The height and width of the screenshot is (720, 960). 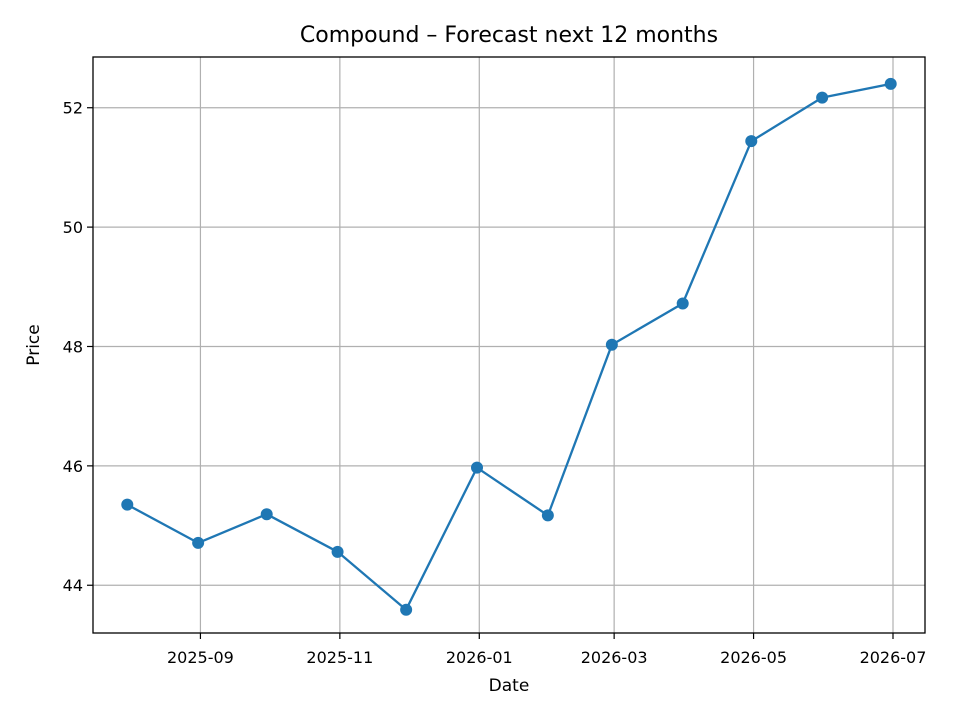 What do you see at coordinates (73, 585) in the screenshot?
I see `y-tick-label: 44` at bounding box center [73, 585].